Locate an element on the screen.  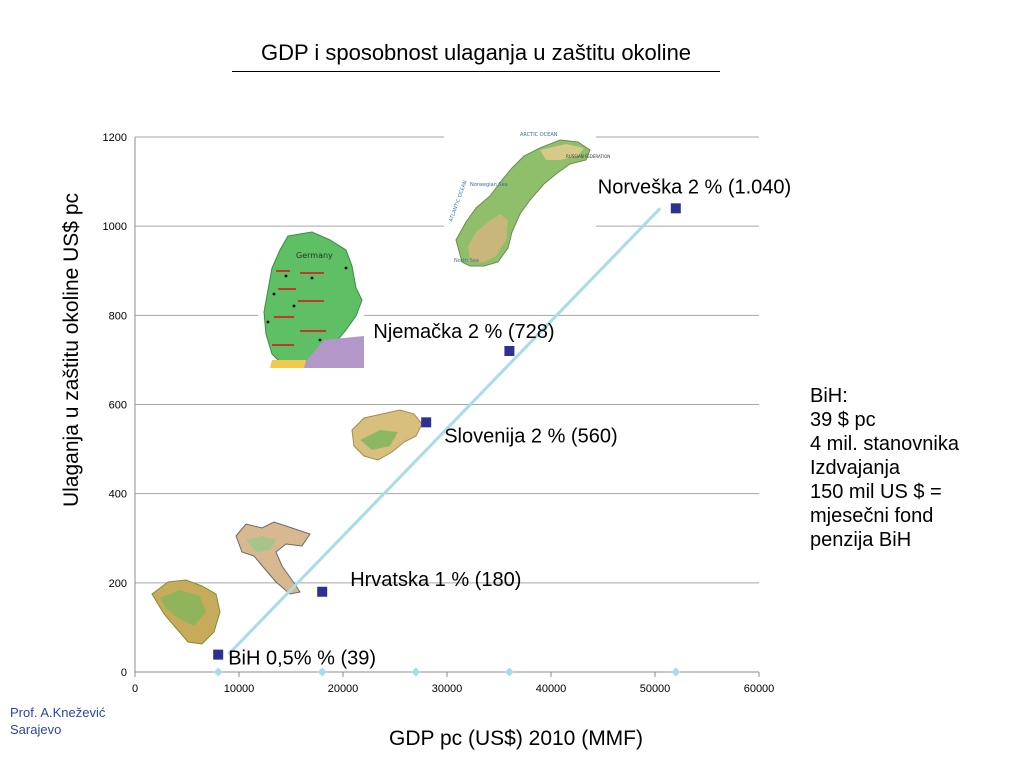
side-note-line: penzija BiH is located at coordinates (861, 540).